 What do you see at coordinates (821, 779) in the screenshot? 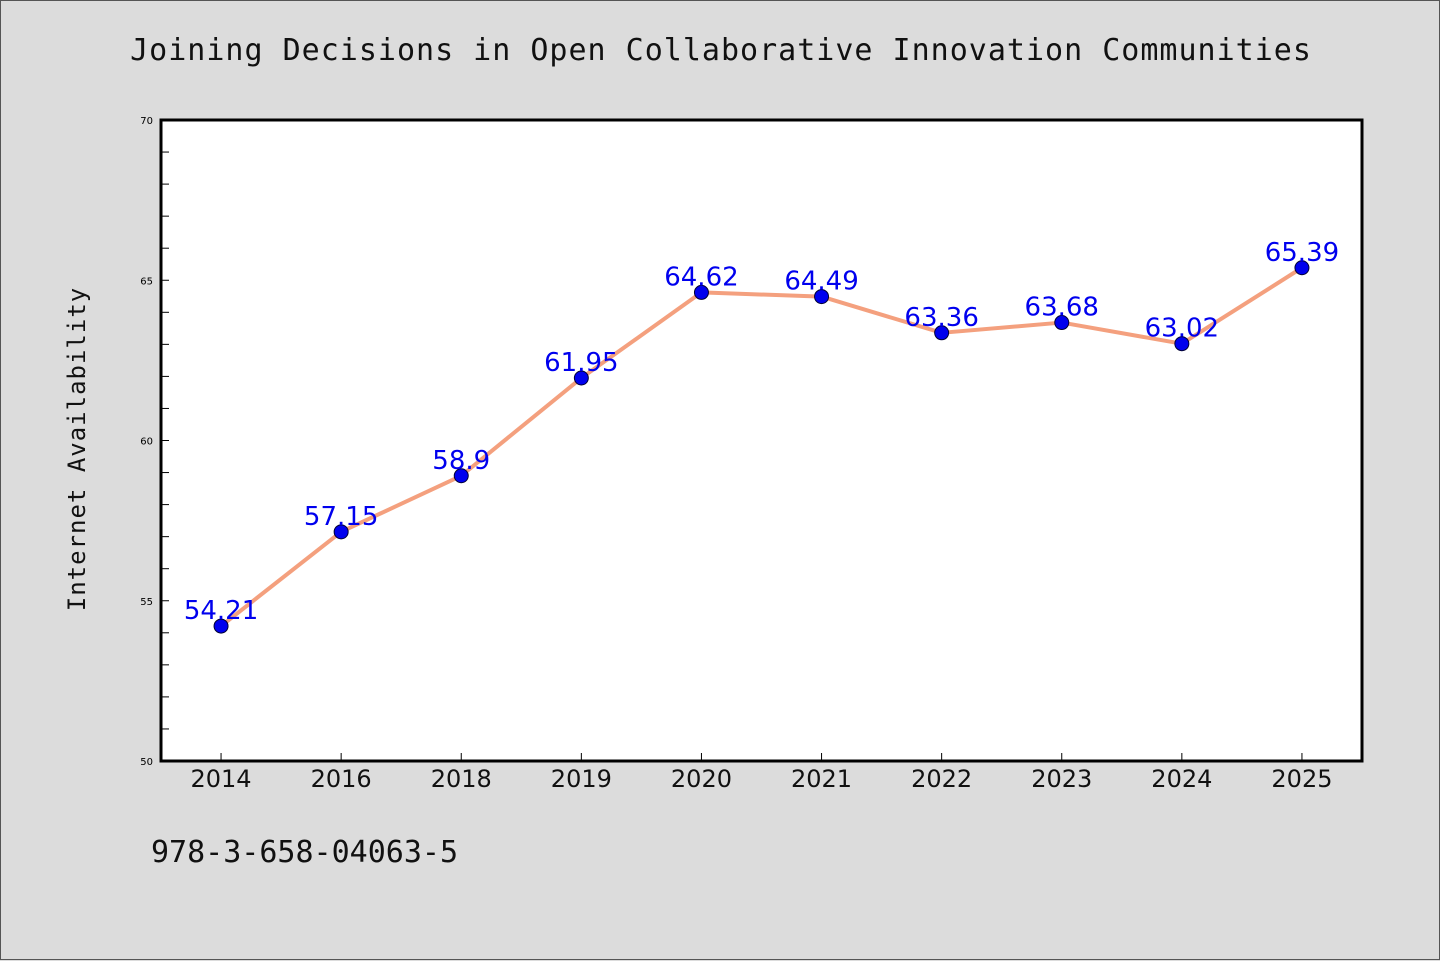
I see `x-tick-label: 2021` at bounding box center [821, 779].